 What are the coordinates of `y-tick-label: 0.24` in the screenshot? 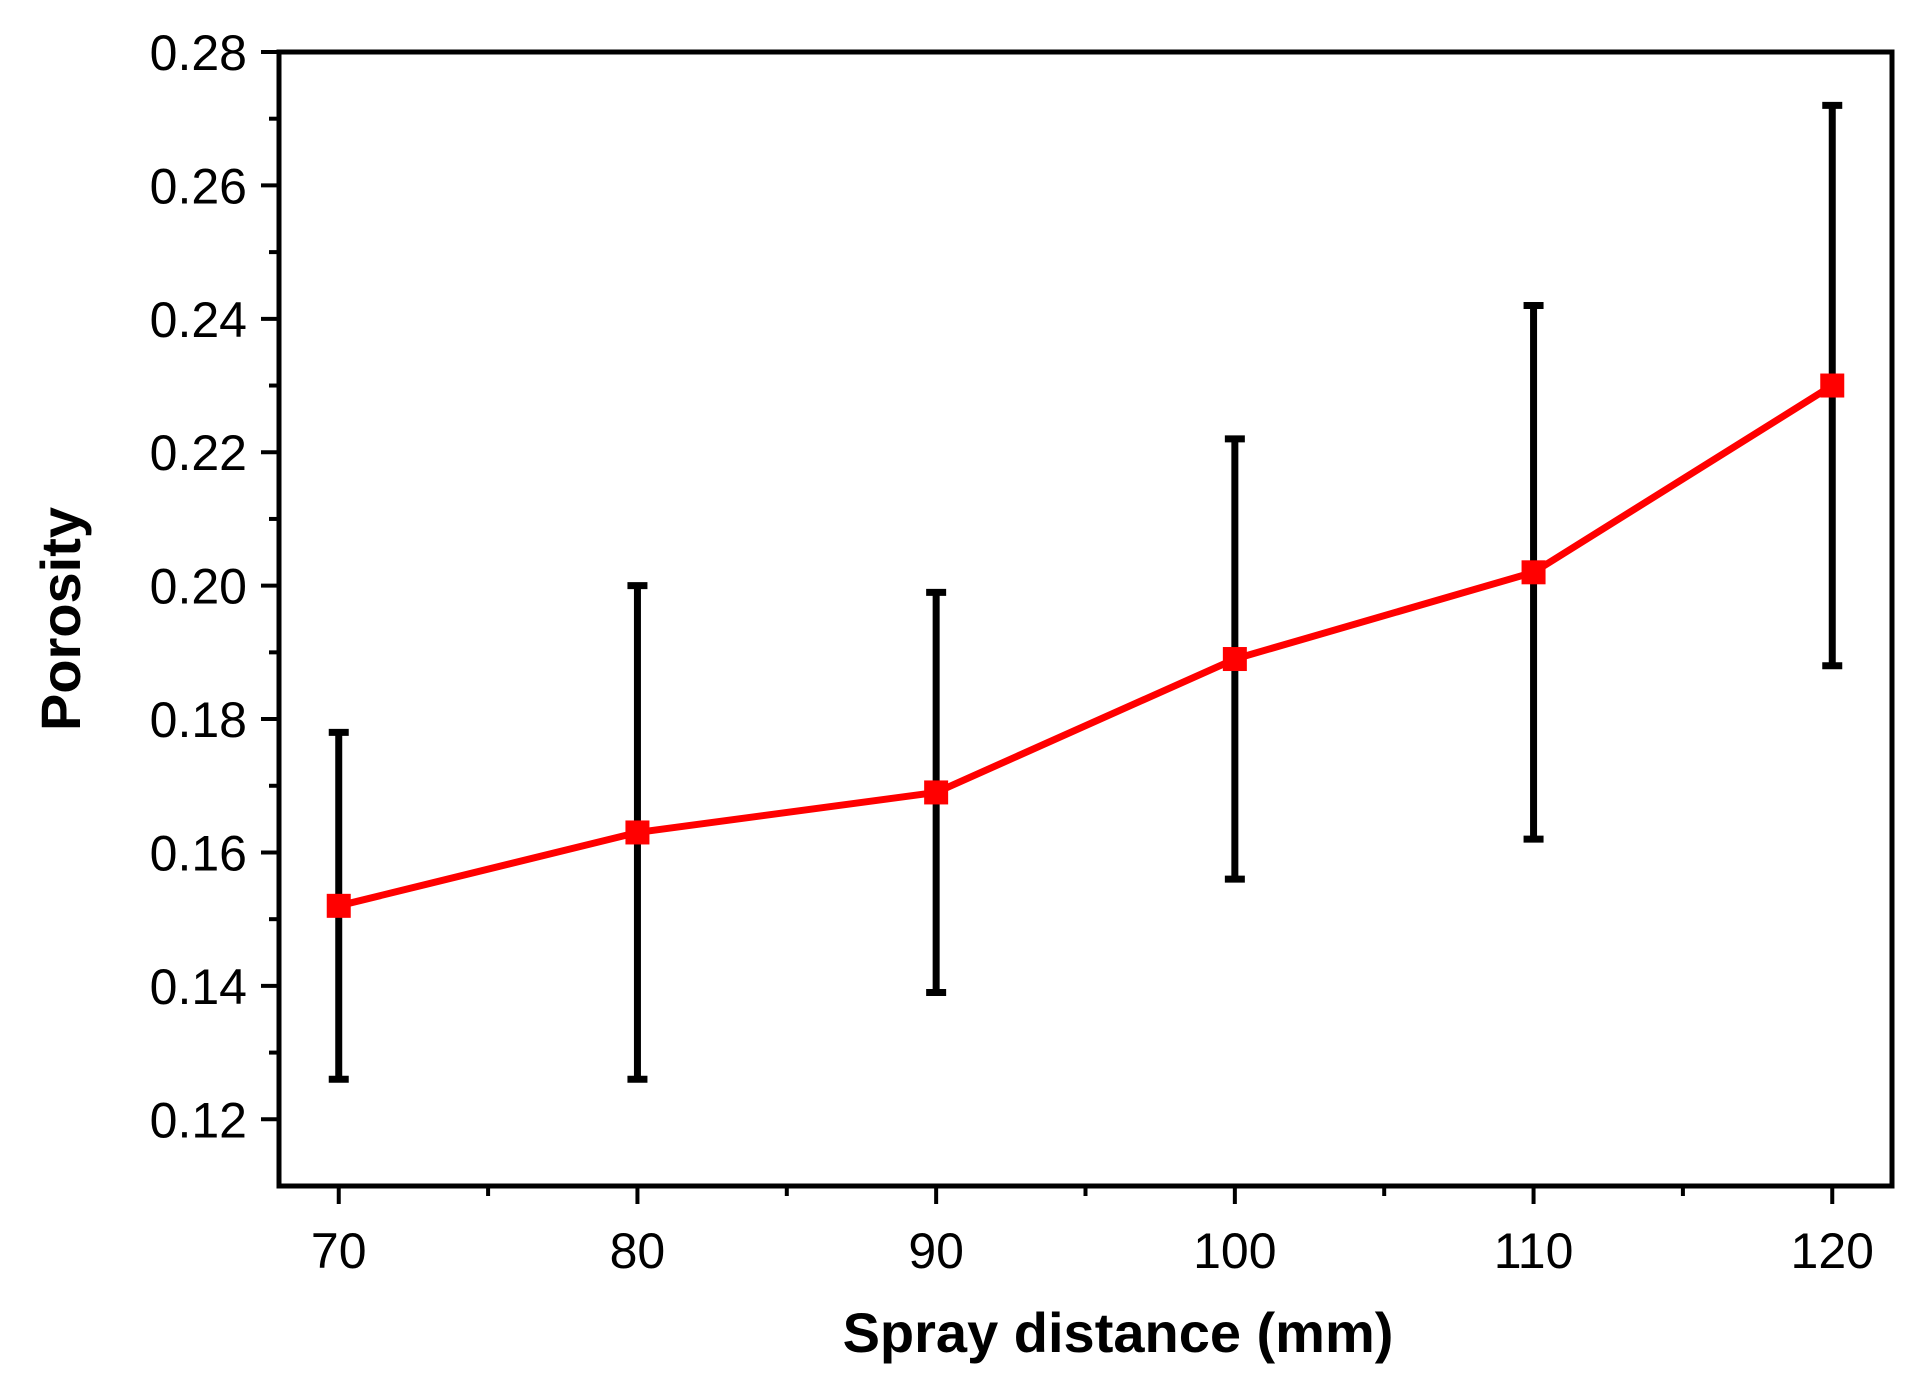 It's located at (198, 320).